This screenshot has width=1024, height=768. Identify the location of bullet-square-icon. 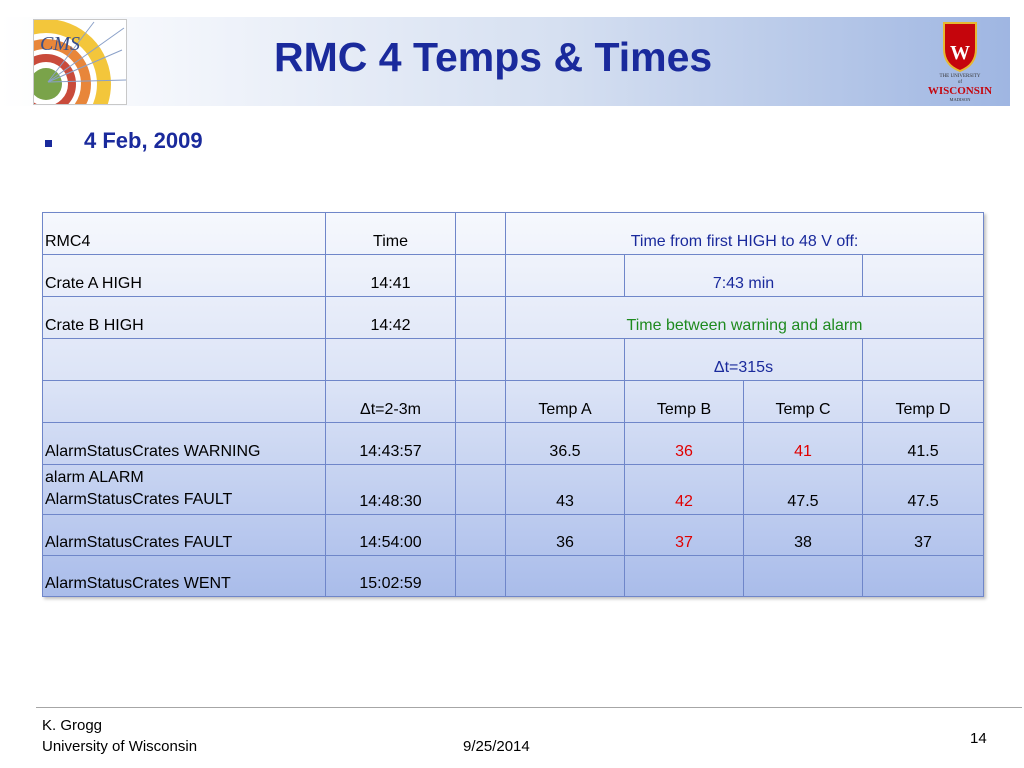
(48, 143).